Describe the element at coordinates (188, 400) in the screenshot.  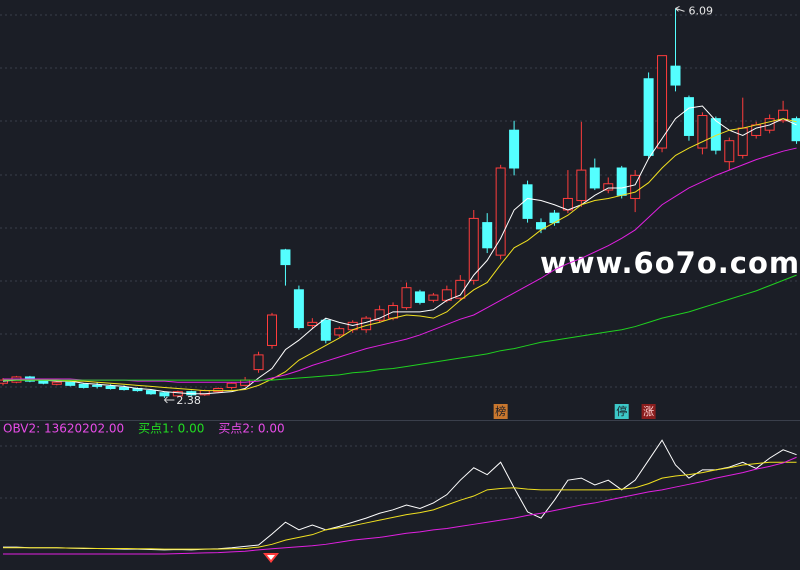
I see `low-label: 2.38` at that location.